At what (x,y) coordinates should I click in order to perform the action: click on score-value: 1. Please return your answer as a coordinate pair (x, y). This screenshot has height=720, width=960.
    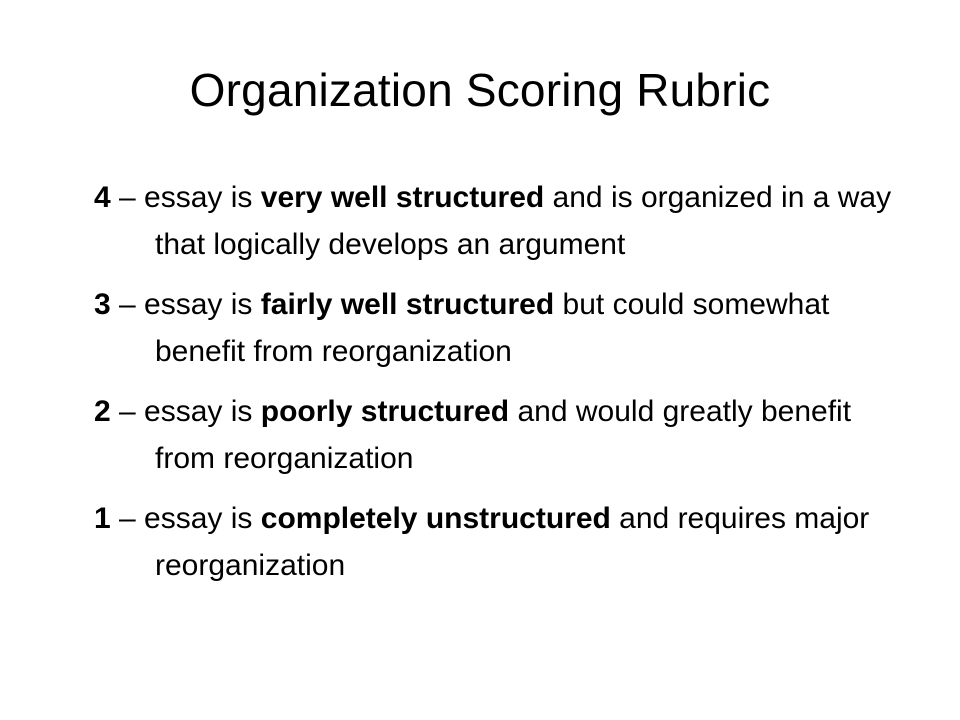
    Looking at the image, I should click on (102, 518).